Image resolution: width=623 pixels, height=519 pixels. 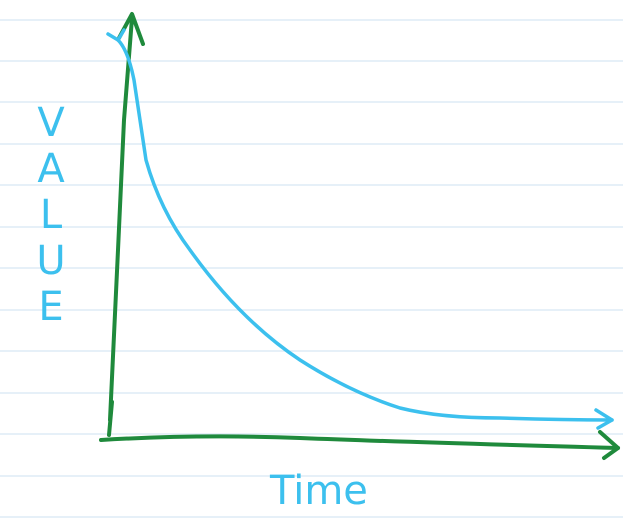 I want to click on curve-arrow, so click(x=604, y=419).